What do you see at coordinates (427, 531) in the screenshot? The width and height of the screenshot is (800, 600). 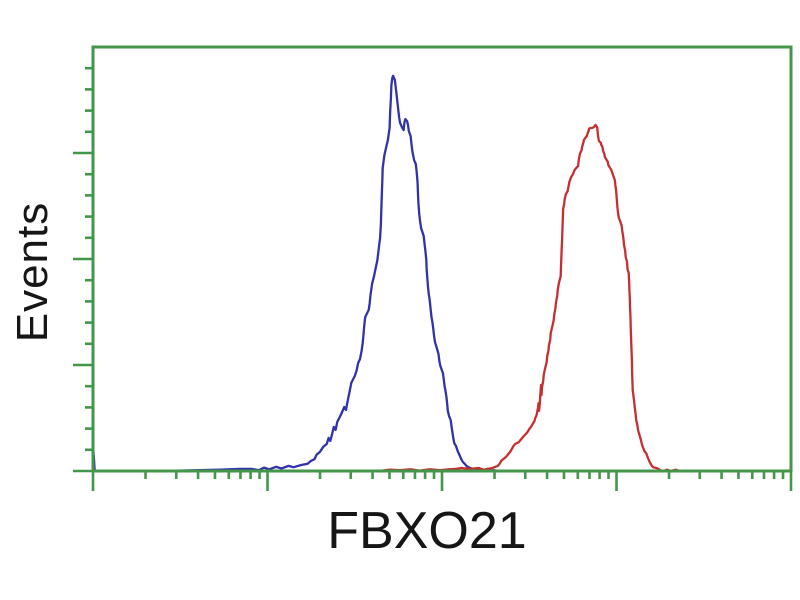 I see `x-axis-label: FBXO21` at bounding box center [427, 531].